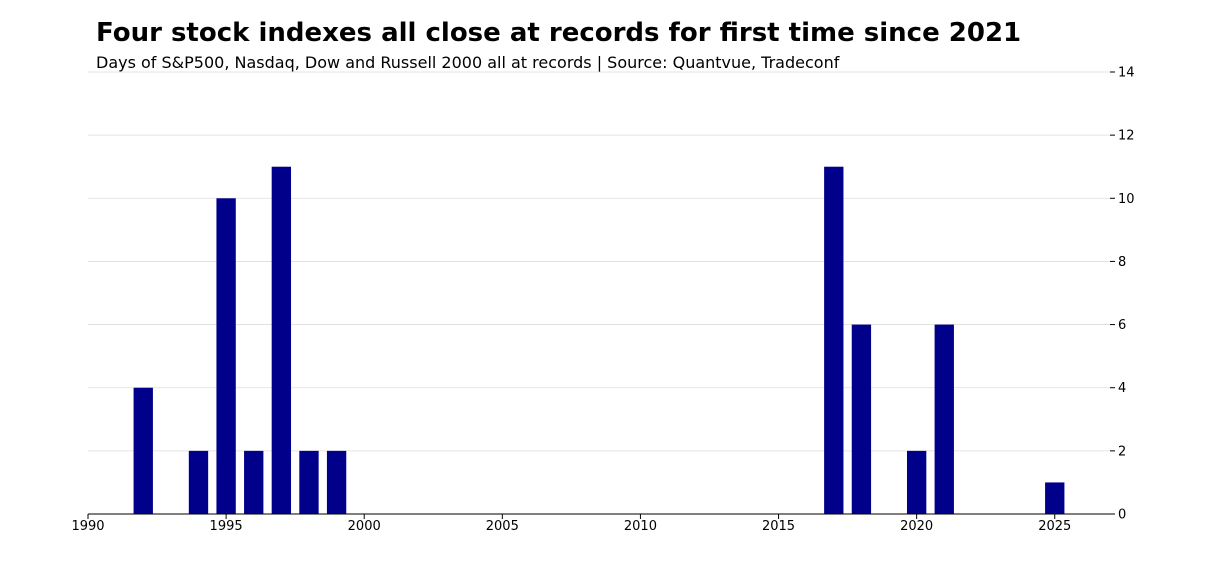 Image resolution: width=1205 pixels, height=566 pixels. What do you see at coordinates (1122, 515) in the screenshot?
I see `y-tick-label: 0` at bounding box center [1122, 515].